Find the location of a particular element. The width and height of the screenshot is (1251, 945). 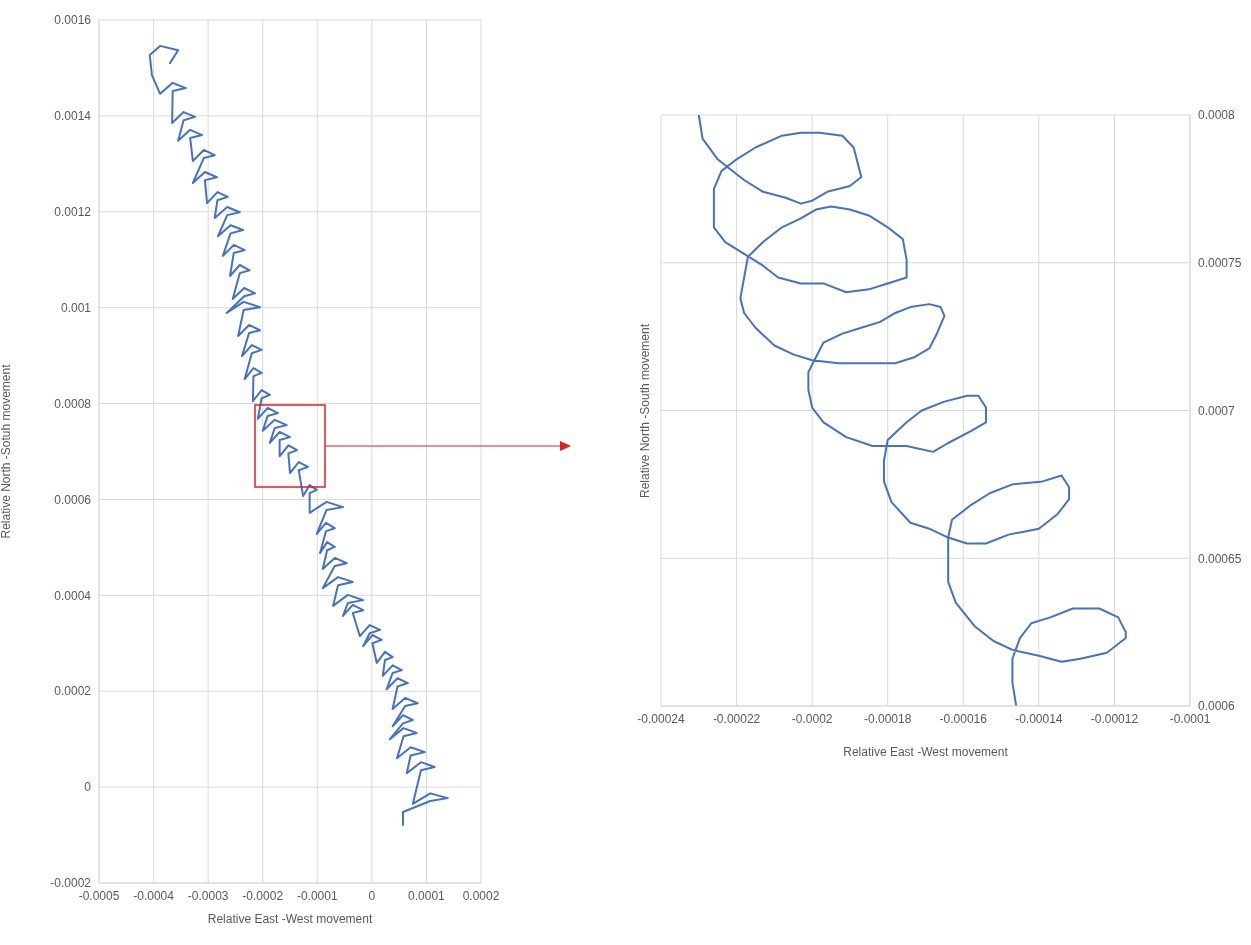

x-tick-label: -0.00012 is located at coordinates (1114, 718).